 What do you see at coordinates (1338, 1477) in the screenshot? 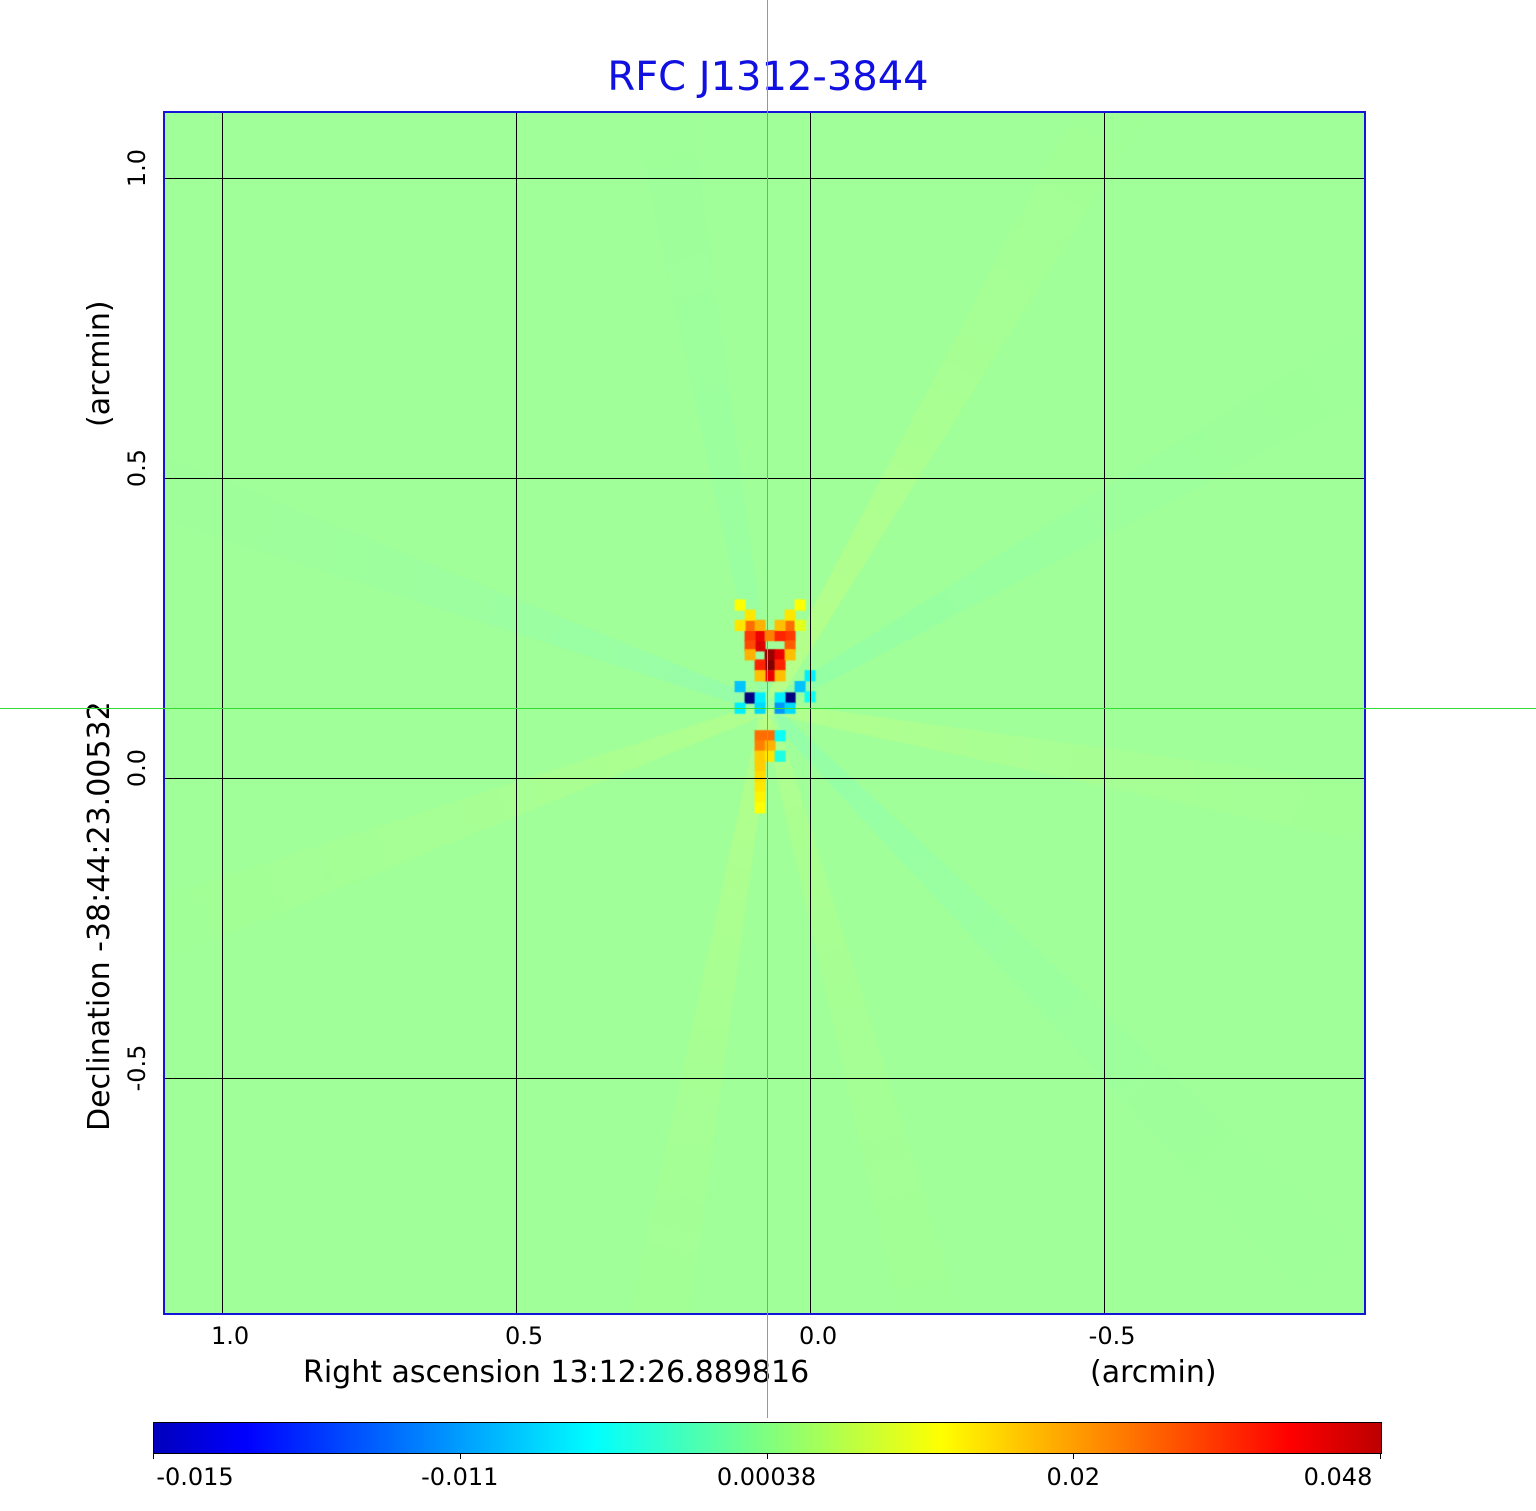
I see `colorbar-tick-label: 0.048` at bounding box center [1338, 1477].